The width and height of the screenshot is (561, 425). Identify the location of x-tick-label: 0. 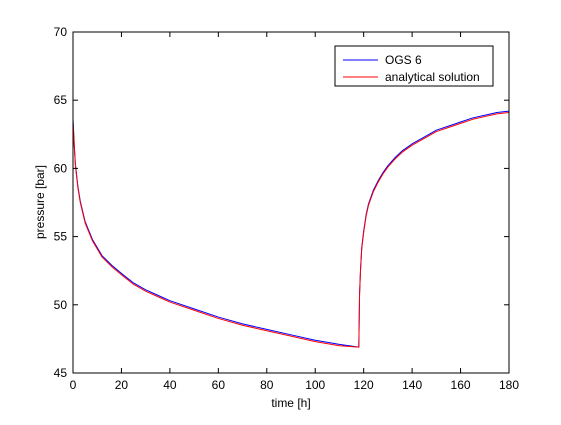
(73, 385).